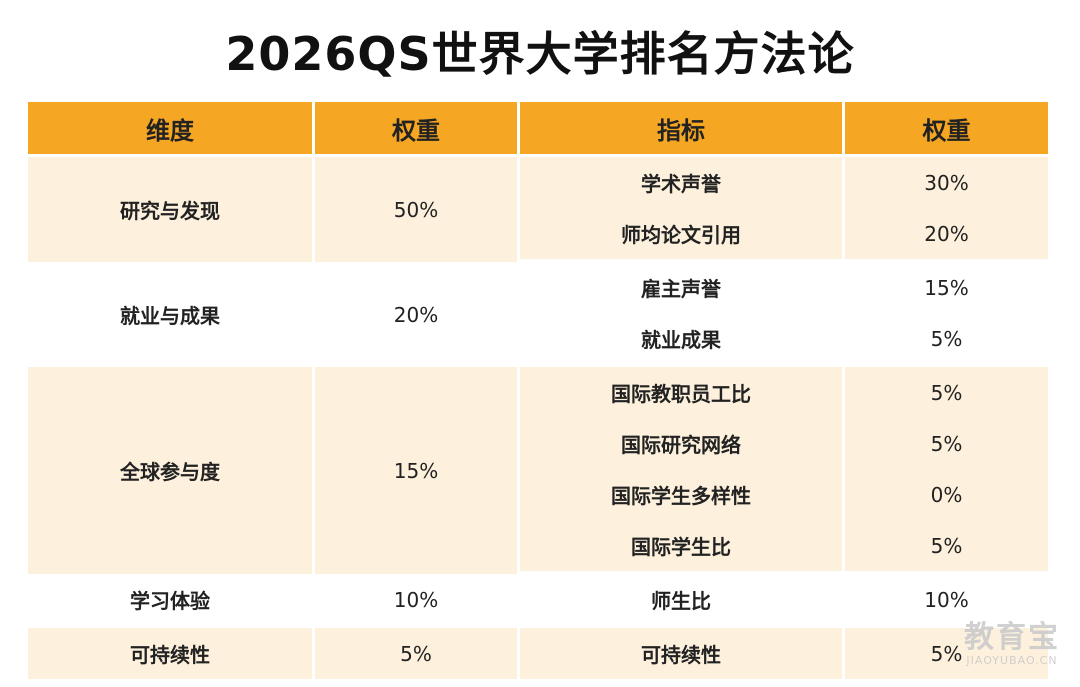 This screenshot has height=687, width=1080. I want to click on indicator-cell: 国际教职员工比, so click(682, 392).